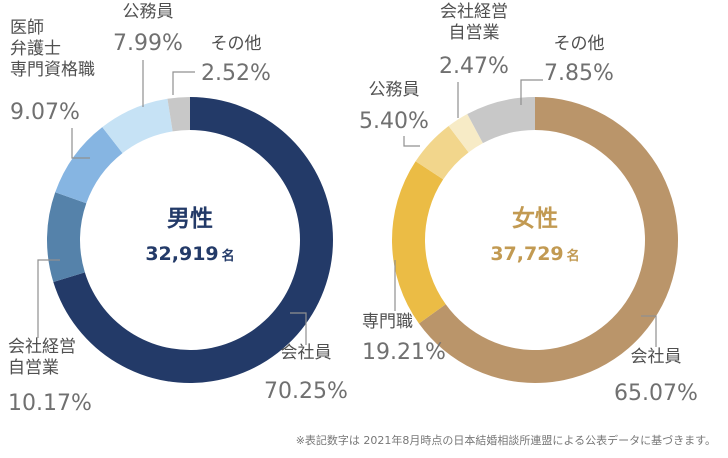  What do you see at coordinates (534, 254) in the screenshot?
I see `center-count-1: 37,729 名` at bounding box center [534, 254].